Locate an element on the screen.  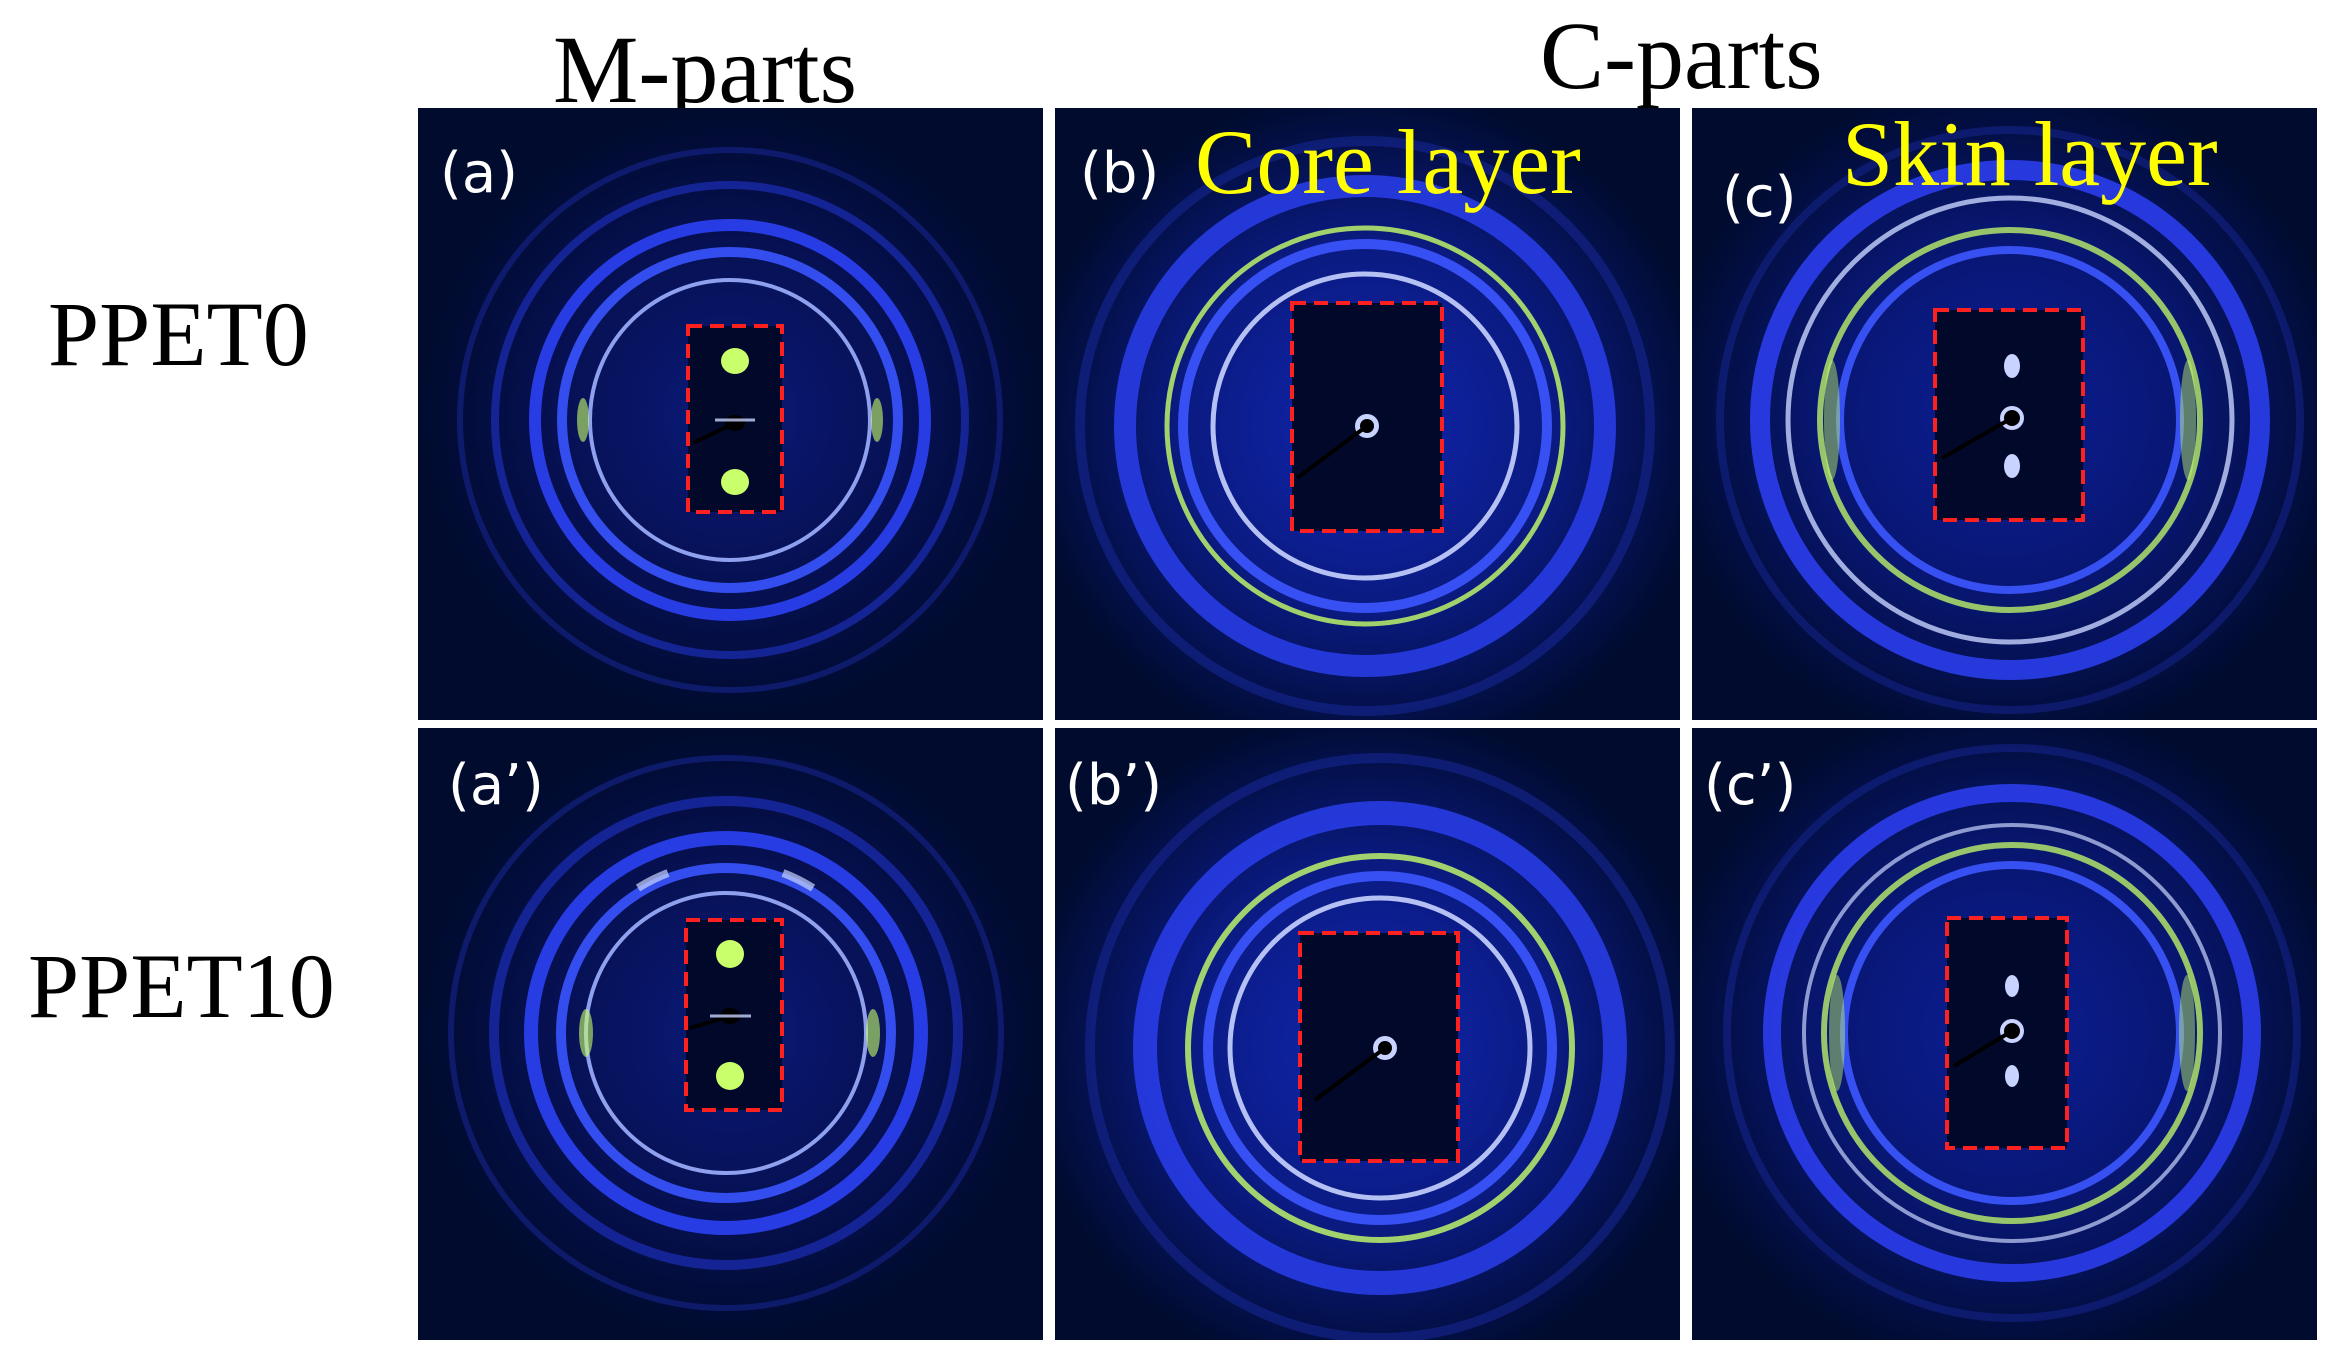
row-title-ppet0: PPET0 is located at coordinates (178, 334).